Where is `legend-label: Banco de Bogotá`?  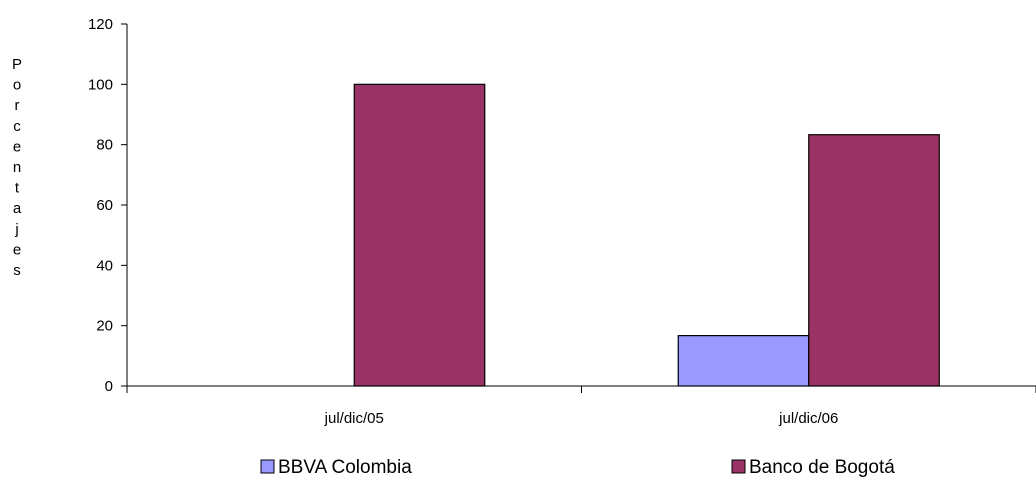 legend-label: Banco de Bogotá is located at coordinates (822, 467).